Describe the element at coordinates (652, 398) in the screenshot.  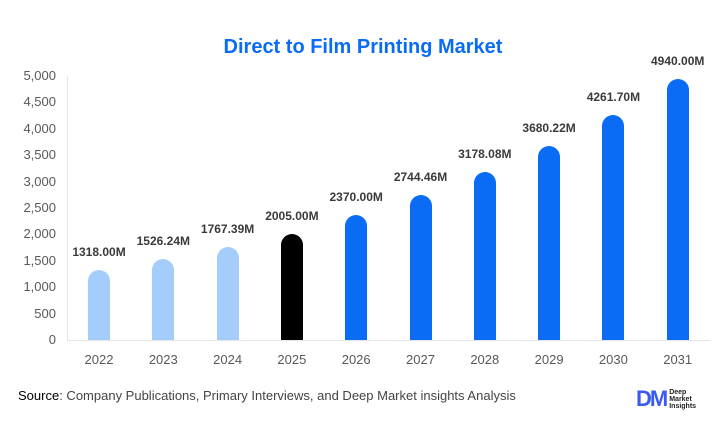
I see `dm-logo-icon: DM` at that location.